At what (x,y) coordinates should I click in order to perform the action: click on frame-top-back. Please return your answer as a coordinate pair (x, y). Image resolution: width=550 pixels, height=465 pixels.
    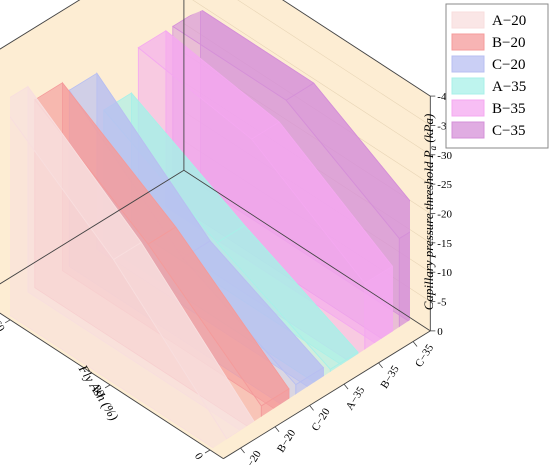
    Looking at the image, I should click on (40, 25).